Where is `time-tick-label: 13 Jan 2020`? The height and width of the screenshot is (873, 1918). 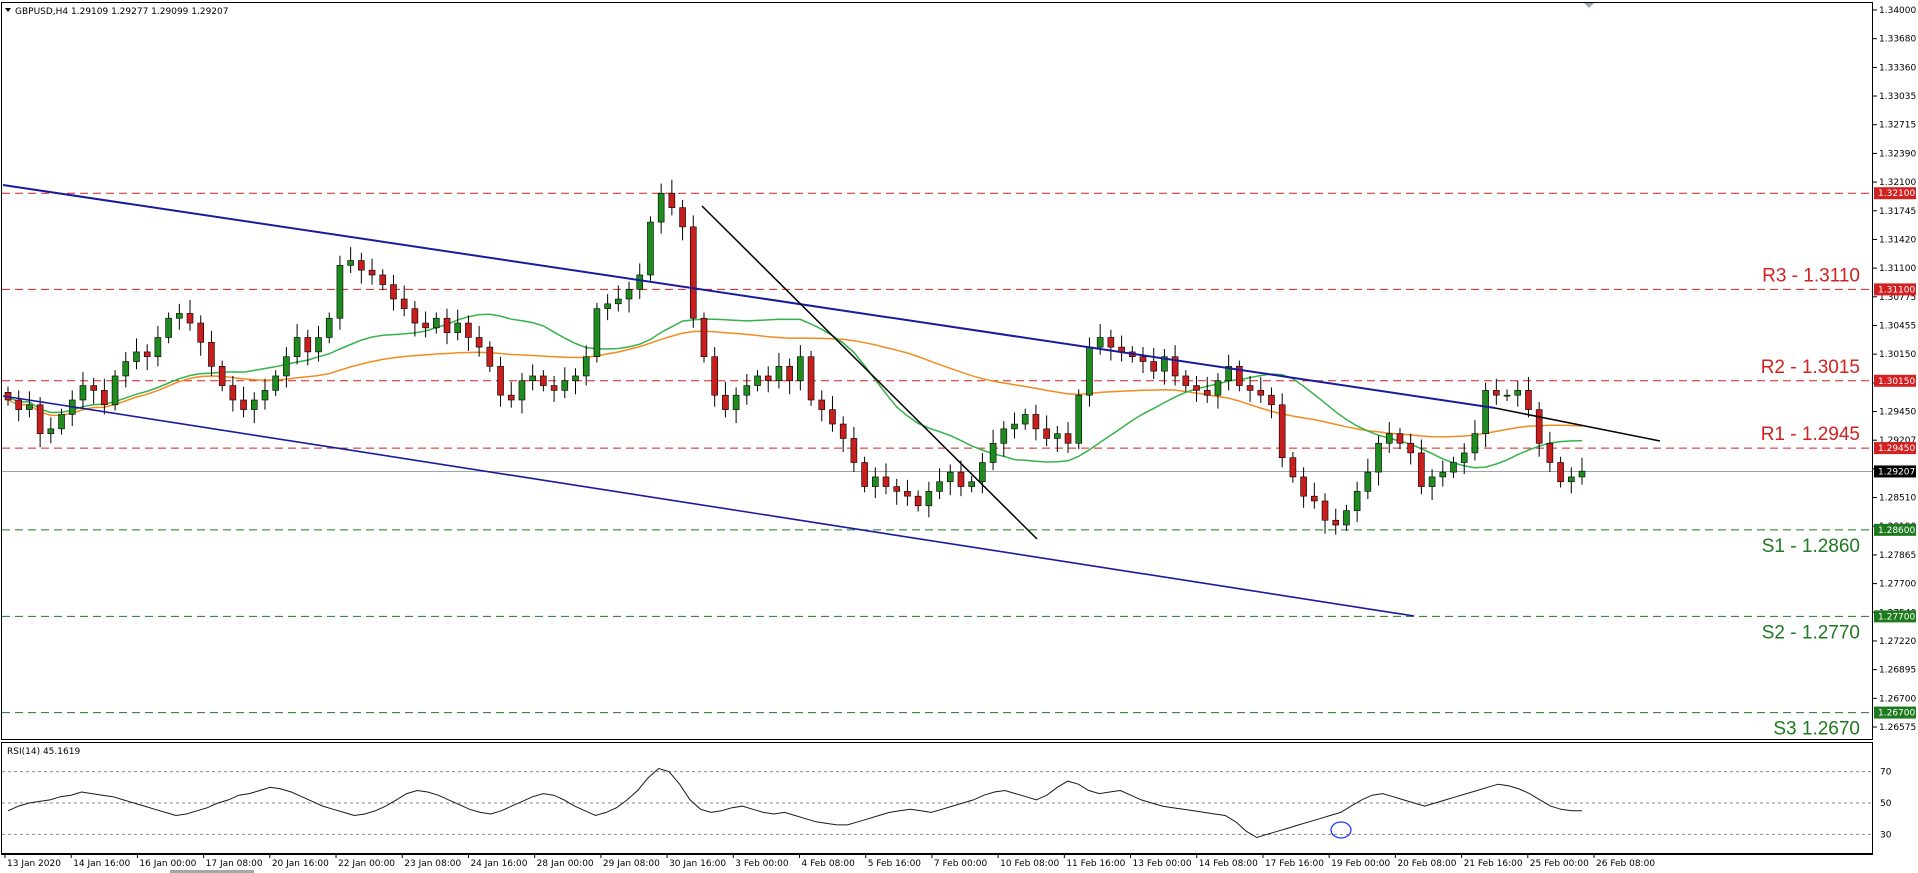 time-tick-label: 13 Jan 2020 is located at coordinates (34, 864).